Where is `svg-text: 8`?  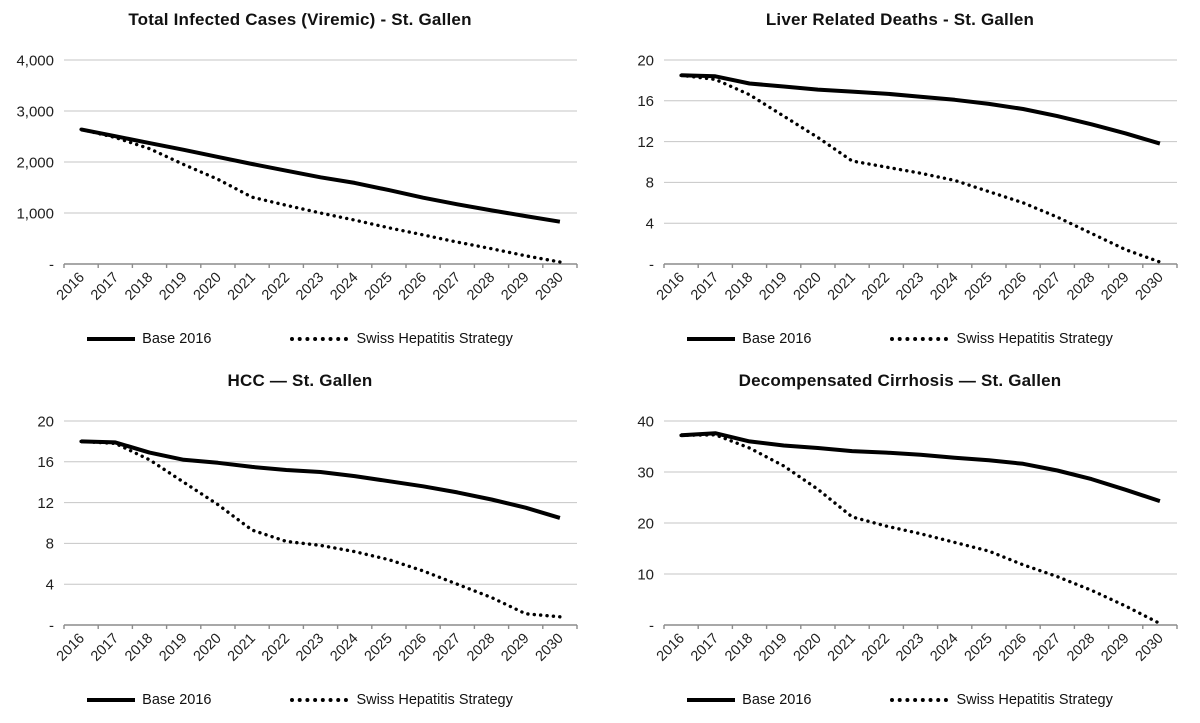 svg-text: 8 is located at coordinates (650, 183).